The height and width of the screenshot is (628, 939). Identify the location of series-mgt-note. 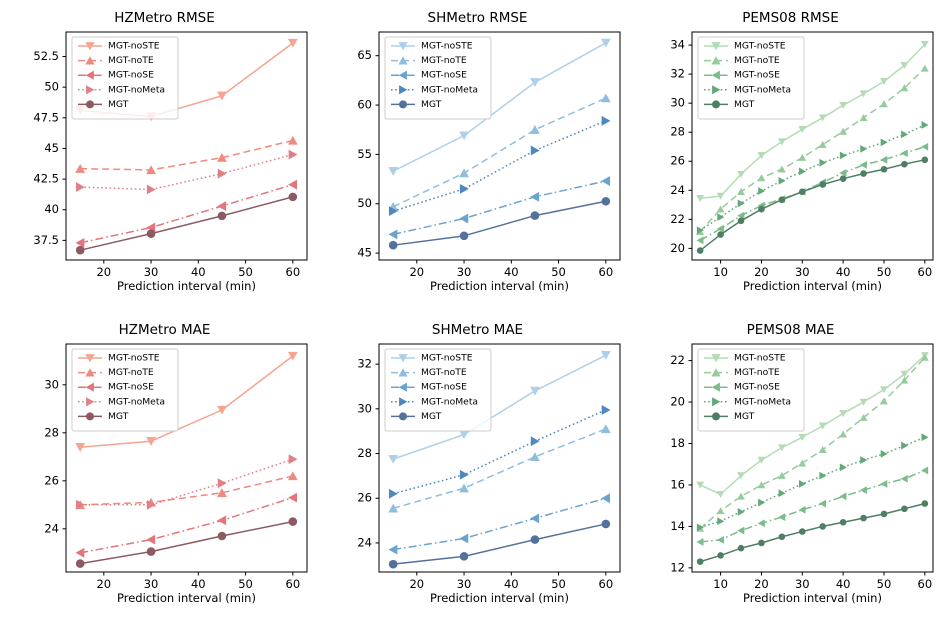
(499, 468).